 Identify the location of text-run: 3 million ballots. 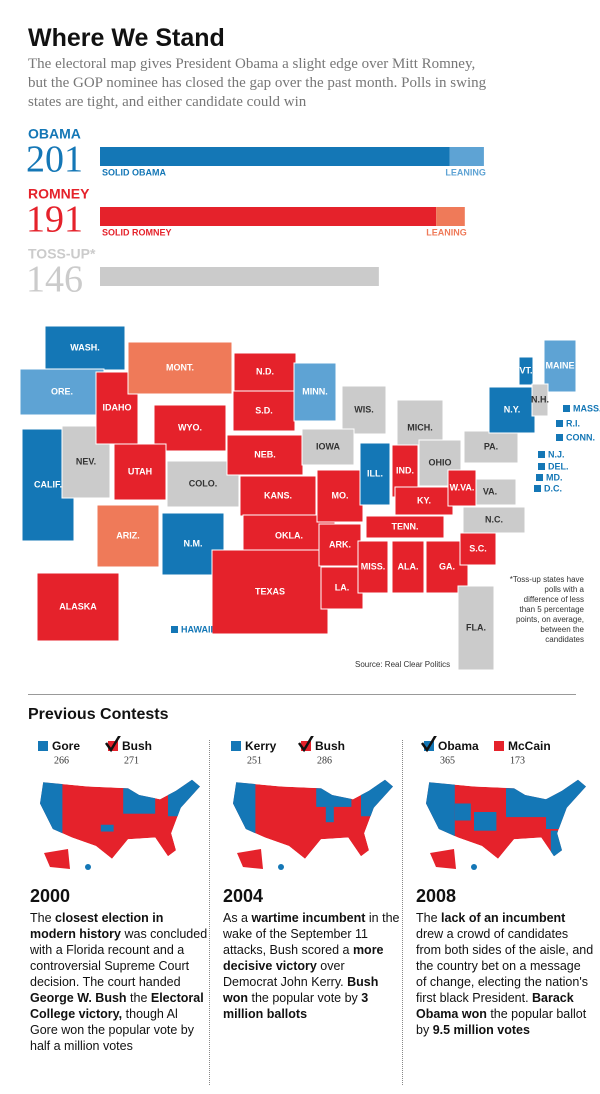
(296, 1006).